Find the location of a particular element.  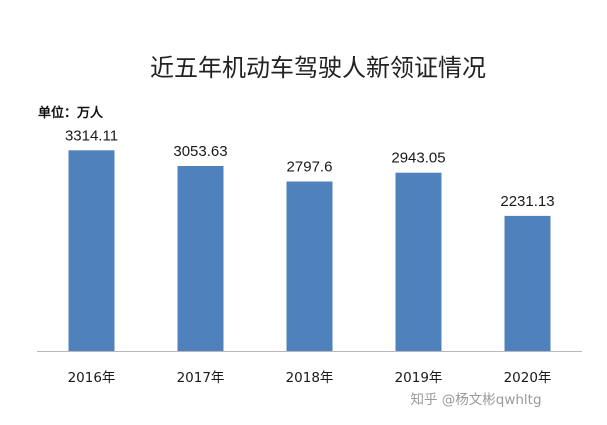

x-tick-label-4: 2020年 is located at coordinates (528, 378).